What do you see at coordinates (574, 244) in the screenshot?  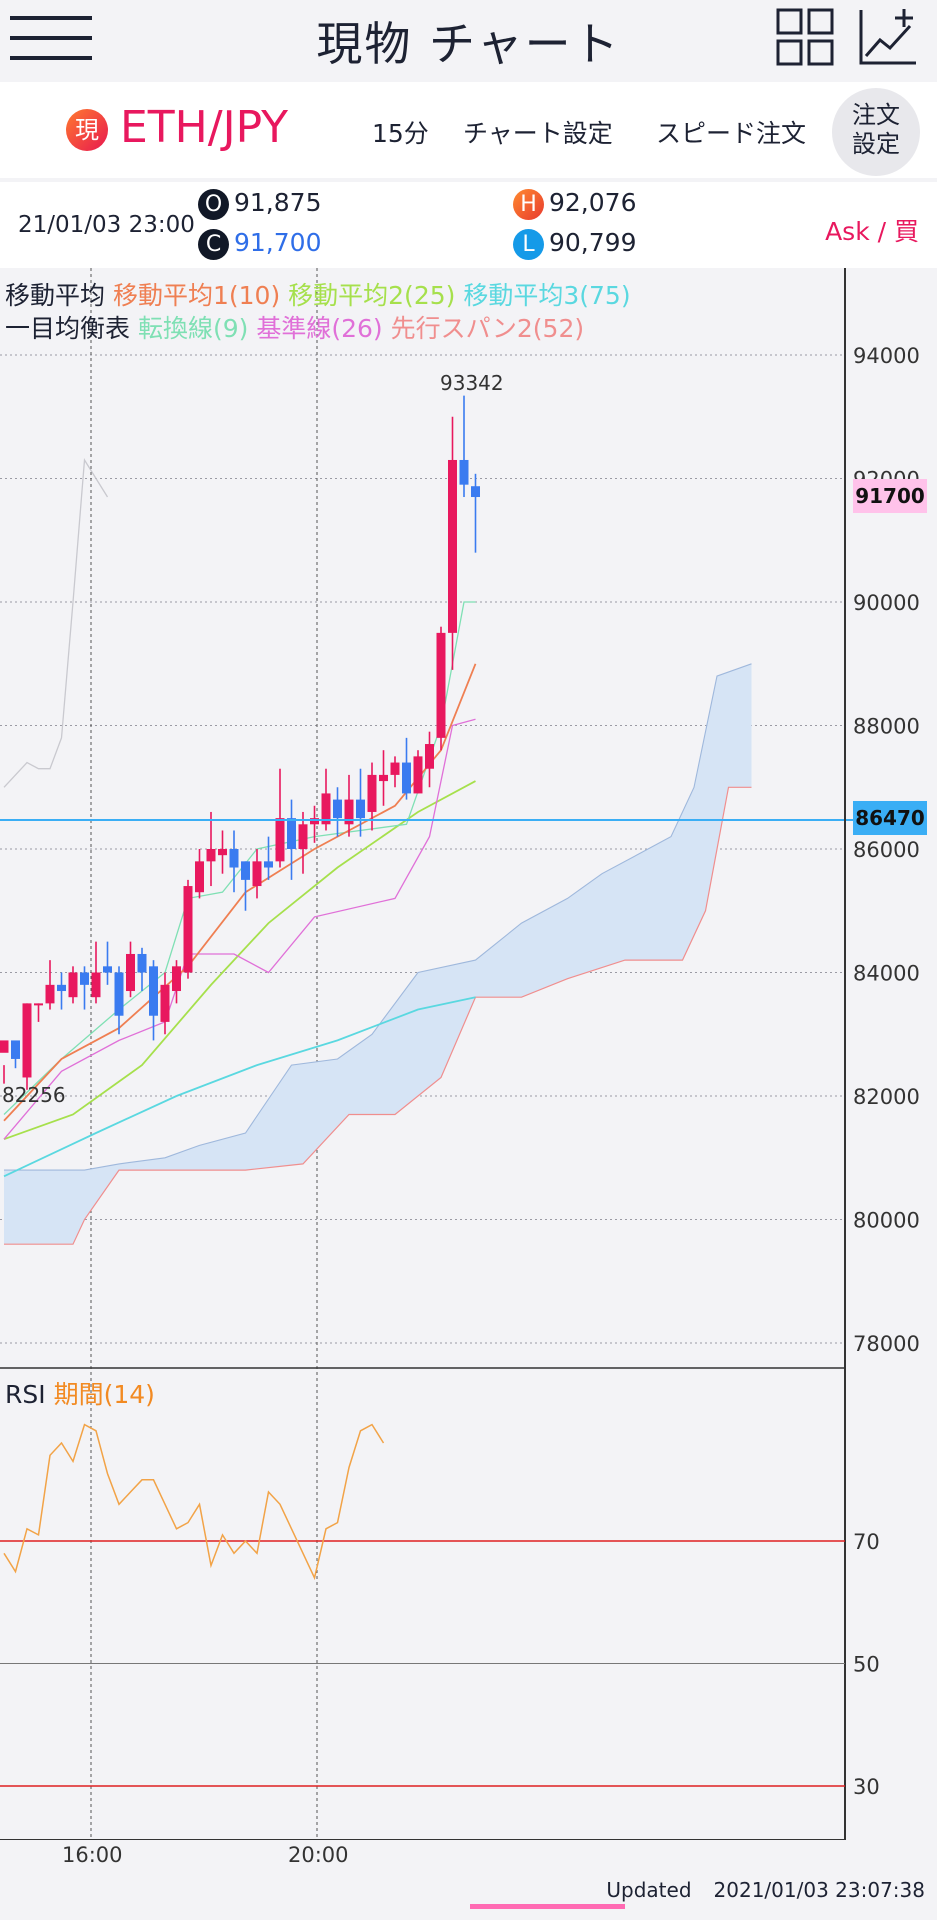 I see `low-value: L 90,799` at bounding box center [574, 244].